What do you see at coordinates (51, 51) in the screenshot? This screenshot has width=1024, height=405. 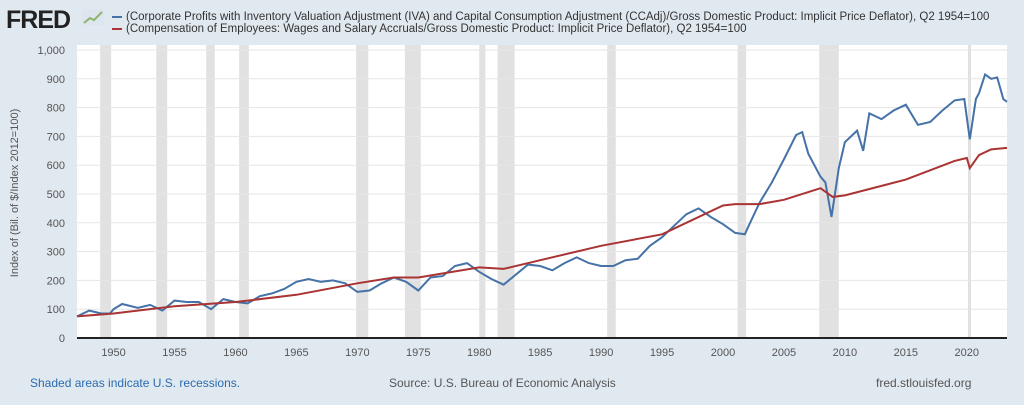 I see `y-tick-label: 1,000` at bounding box center [51, 51].